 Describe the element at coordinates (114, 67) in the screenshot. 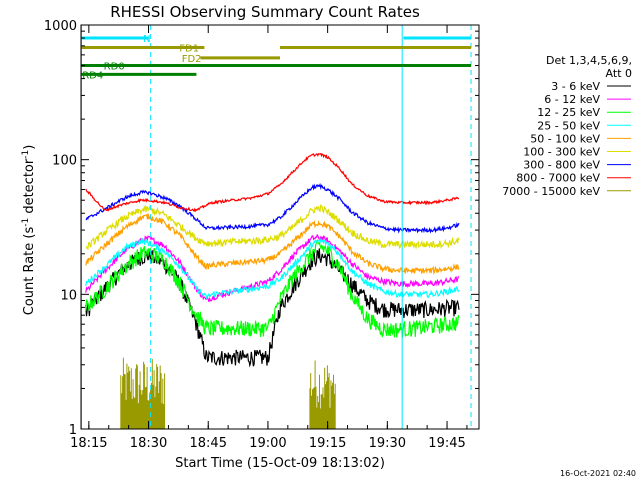

I see `flag-label-rd0: RD0` at that location.